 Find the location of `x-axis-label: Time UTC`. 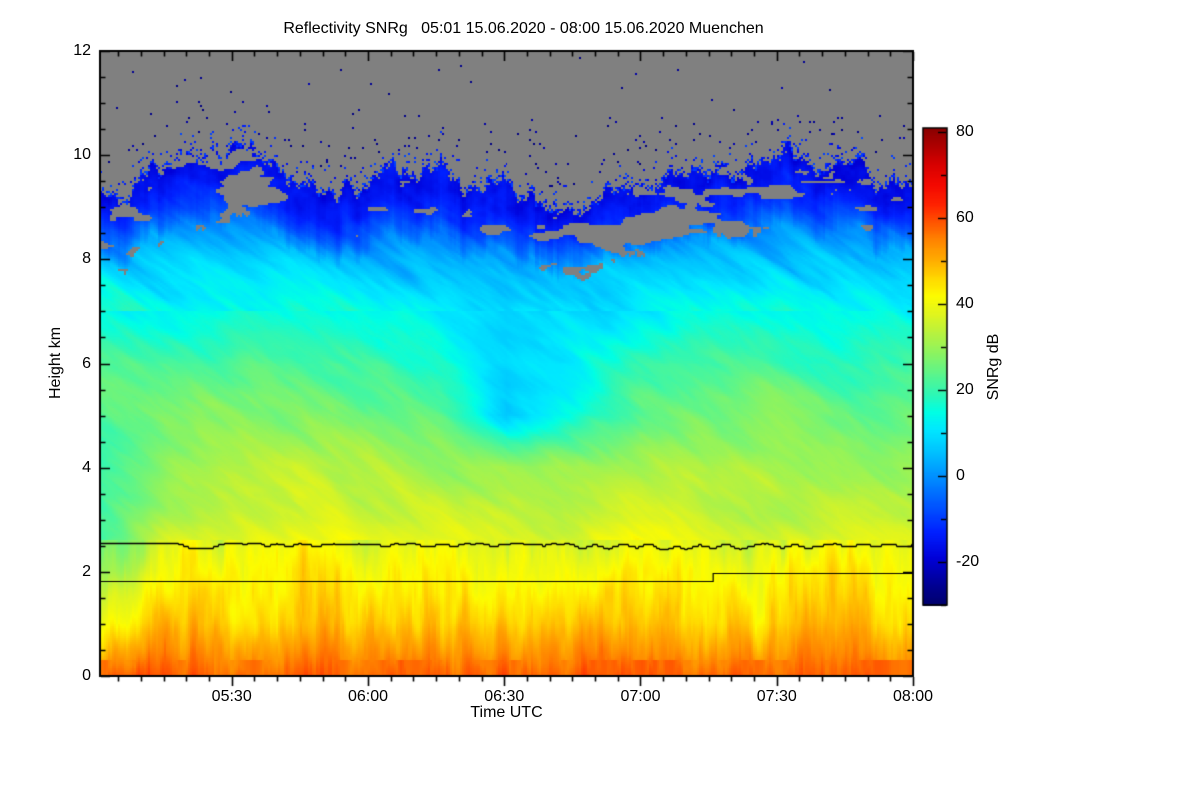

x-axis-label: Time UTC is located at coordinates (506, 712).